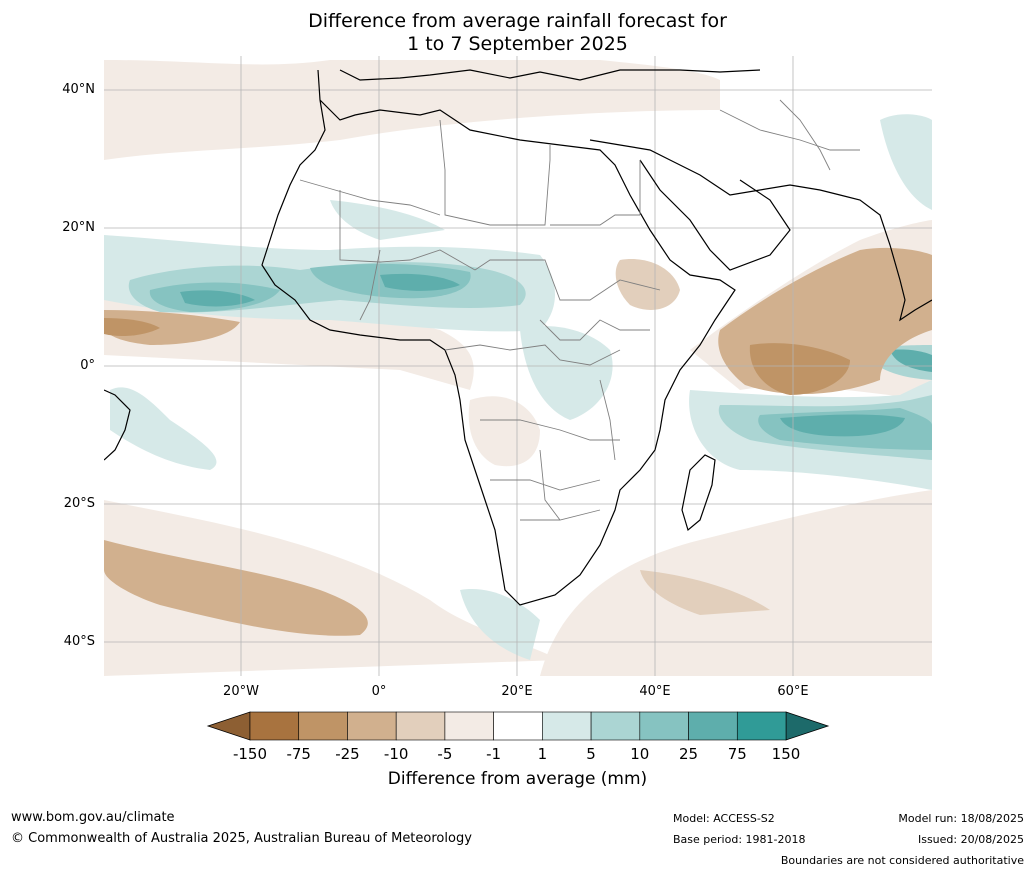 The width and height of the screenshot is (1035, 873). I want to click on lon-label: 40°E, so click(655, 691).